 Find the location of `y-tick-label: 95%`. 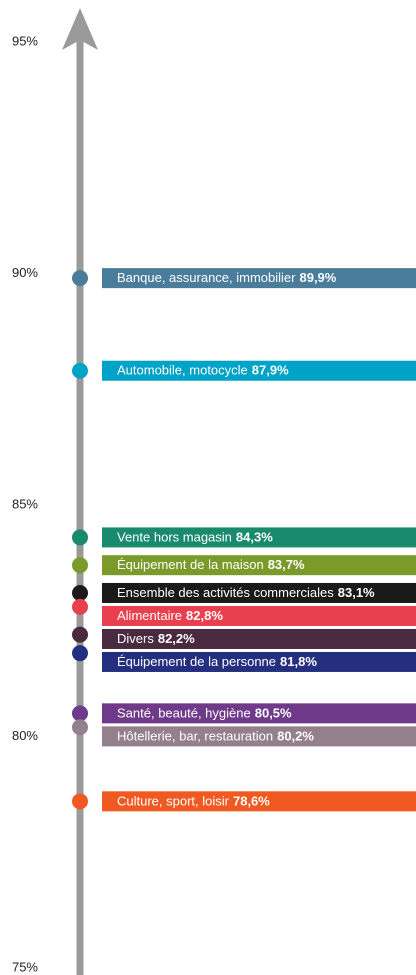

y-tick-label: 95% is located at coordinates (25, 40).